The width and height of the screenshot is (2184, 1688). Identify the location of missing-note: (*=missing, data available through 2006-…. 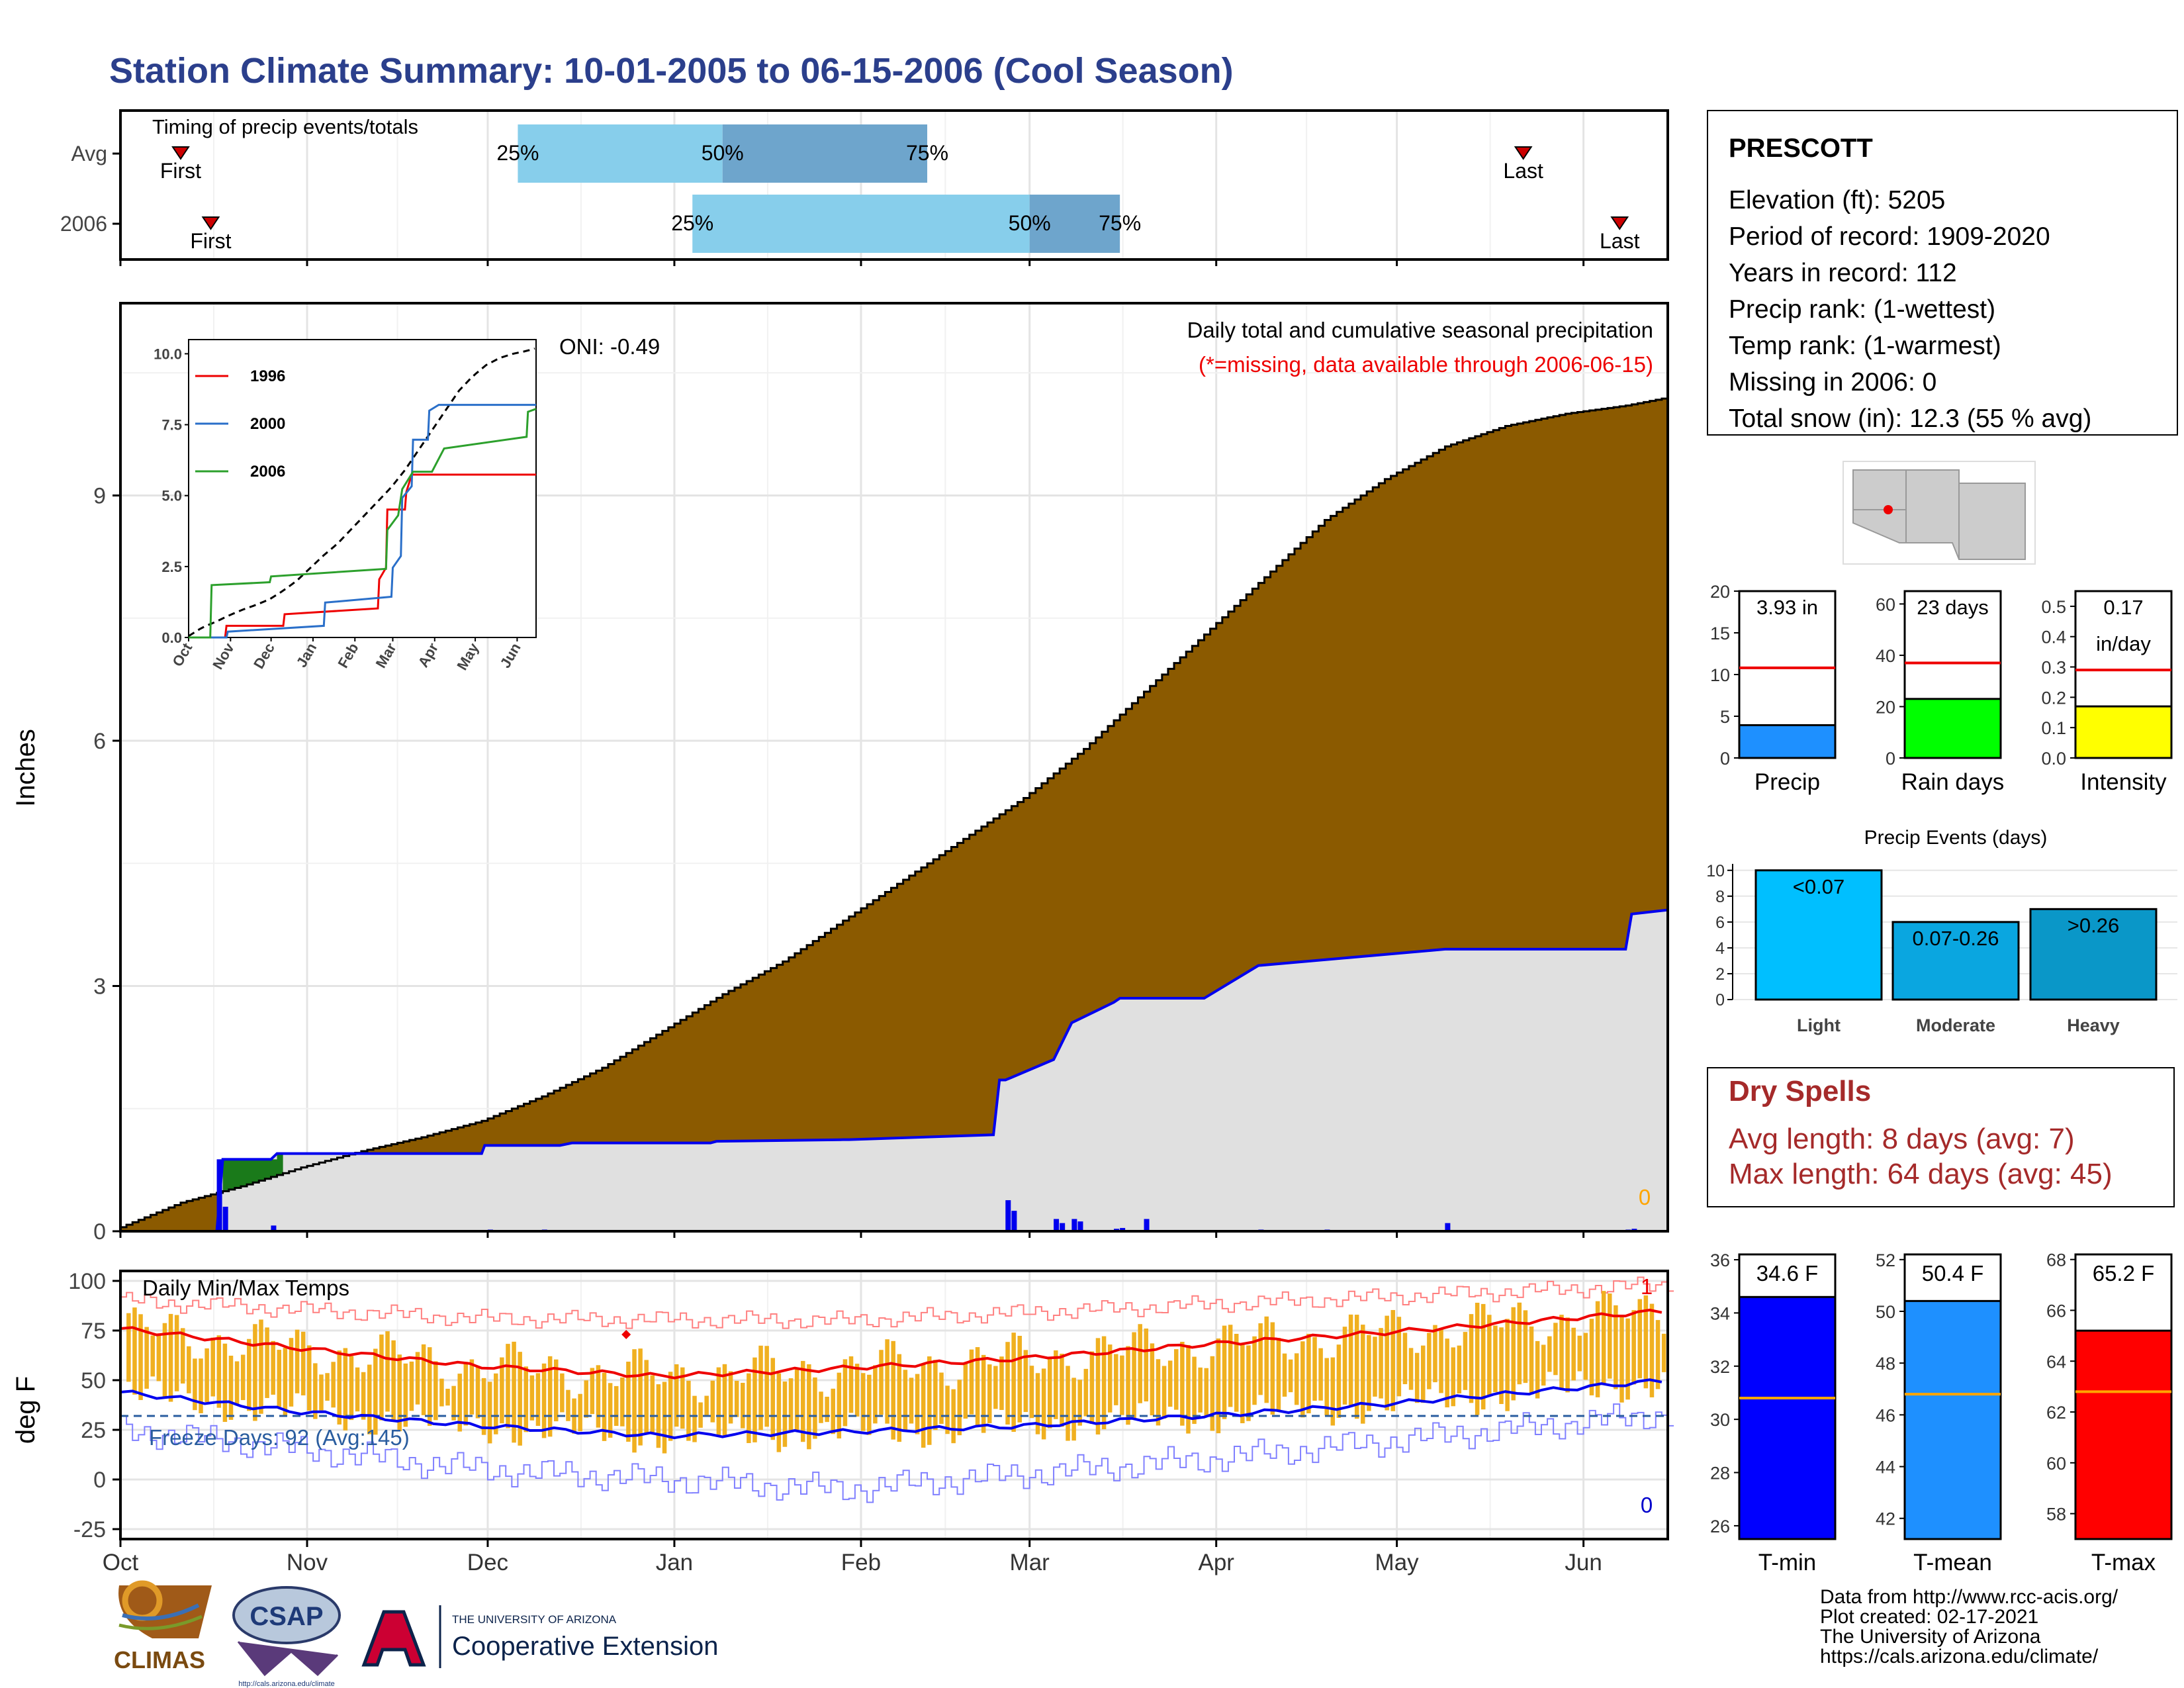
(1426, 364).